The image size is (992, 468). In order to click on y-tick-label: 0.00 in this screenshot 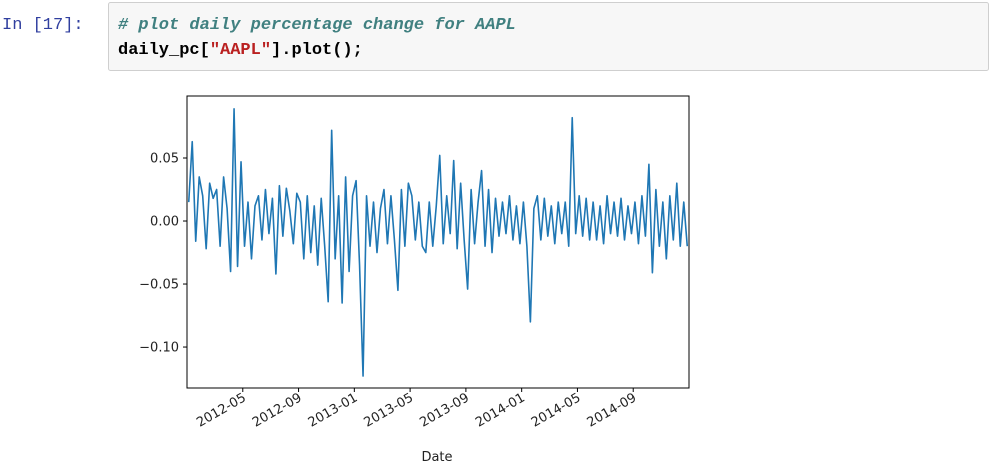, I will do `click(164, 222)`.